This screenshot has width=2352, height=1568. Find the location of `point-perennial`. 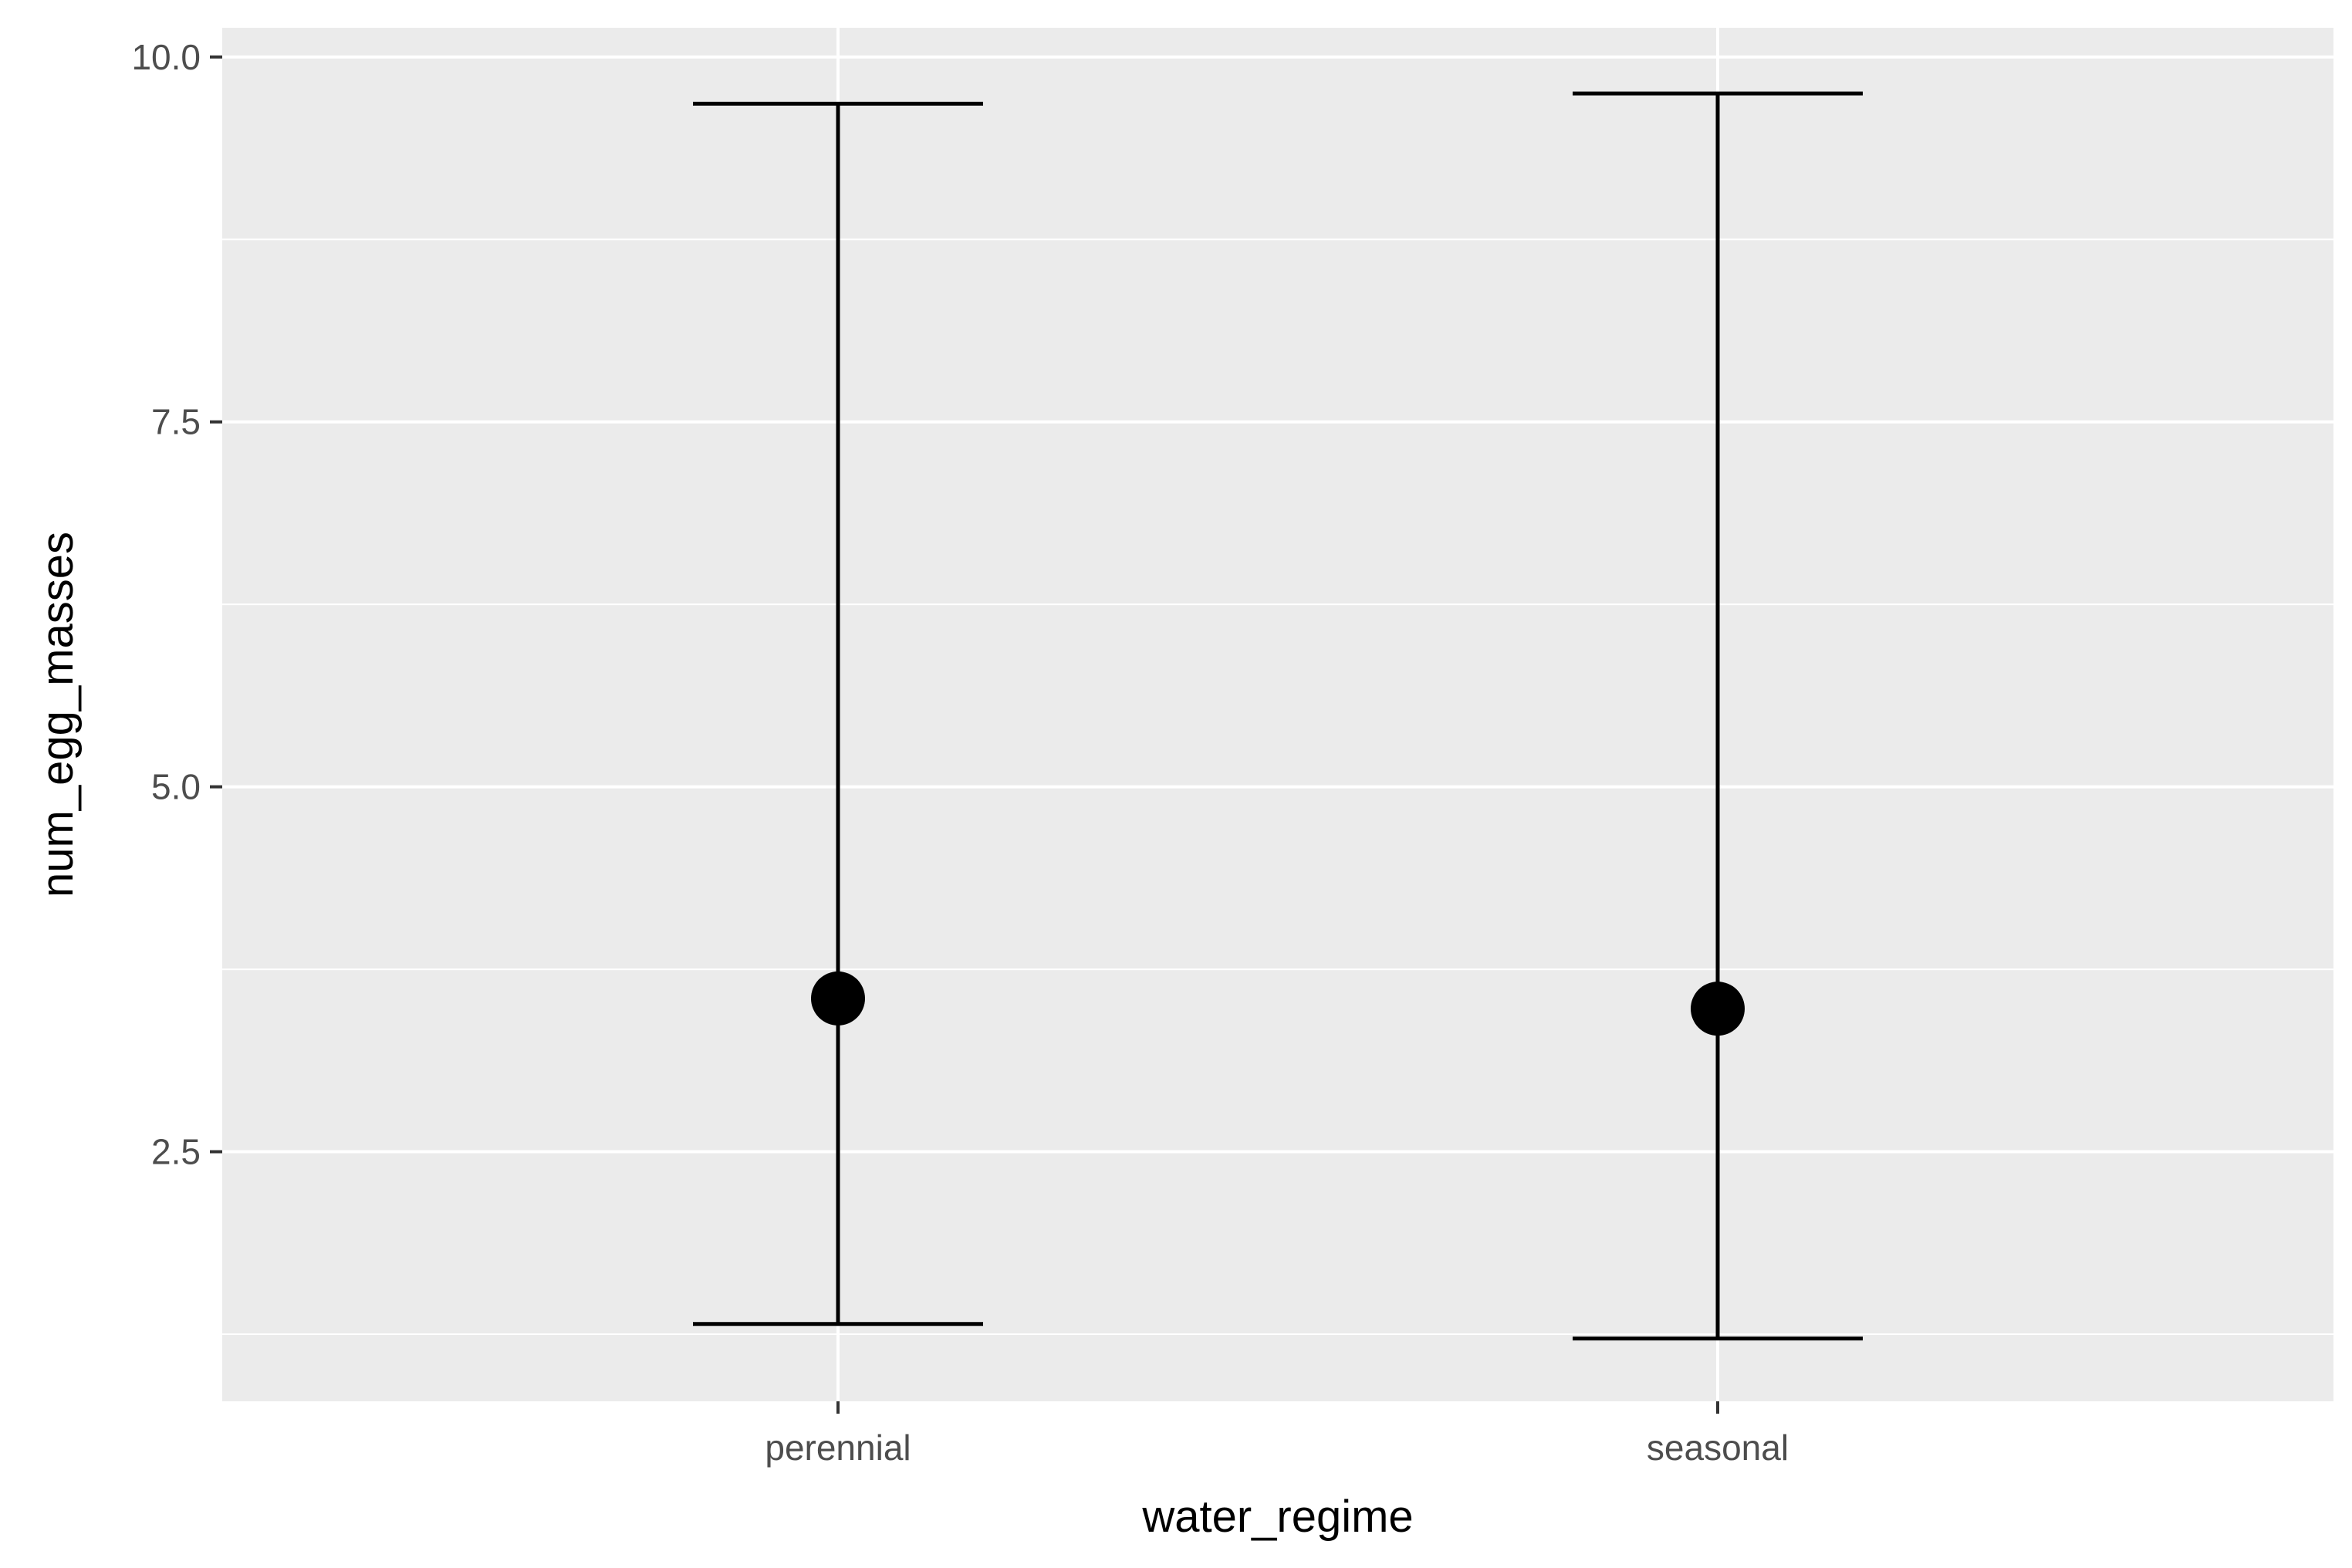

point-perennial is located at coordinates (838, 998).